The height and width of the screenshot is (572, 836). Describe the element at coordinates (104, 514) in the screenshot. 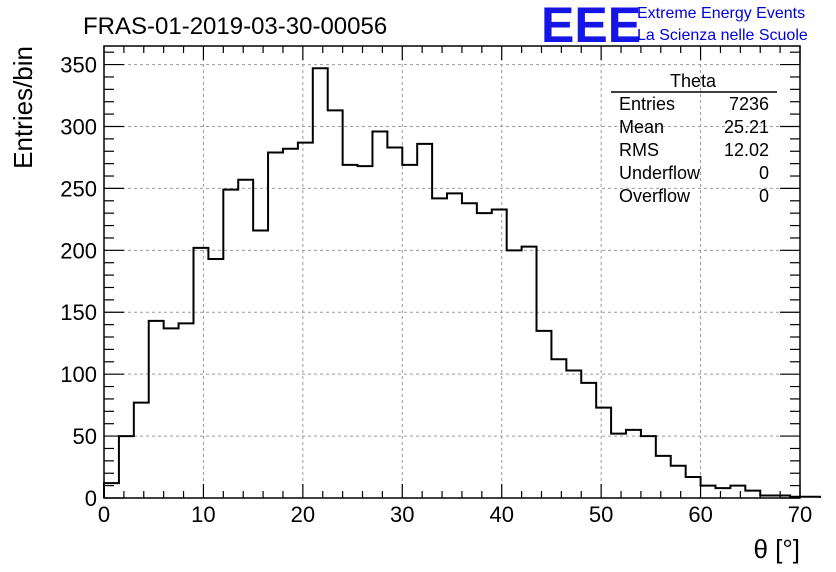

I see `x-tick-label: 0` at that location.